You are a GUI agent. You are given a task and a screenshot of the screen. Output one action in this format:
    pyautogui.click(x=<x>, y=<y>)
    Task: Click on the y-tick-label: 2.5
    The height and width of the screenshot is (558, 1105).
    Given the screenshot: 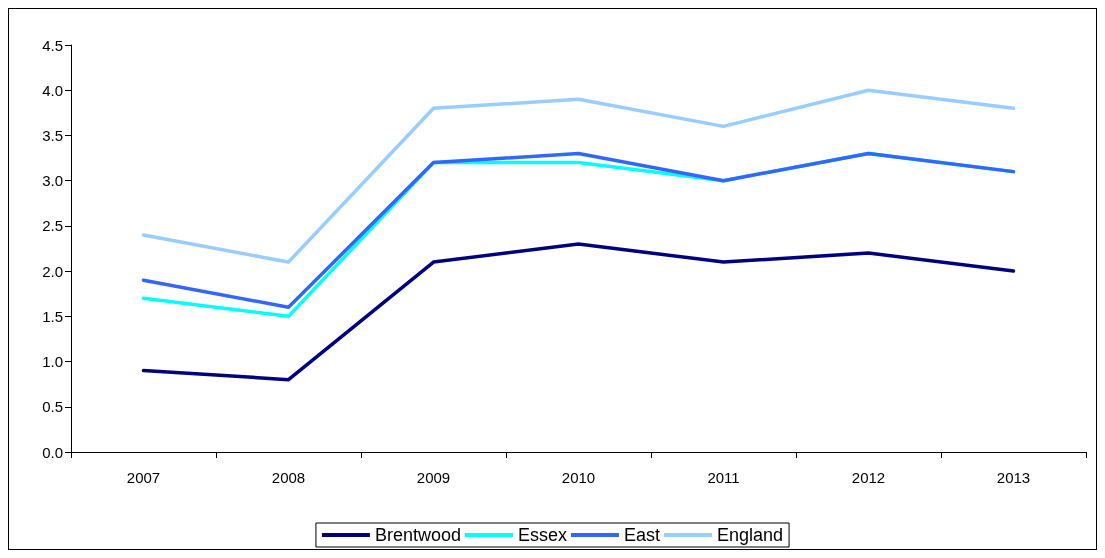 What is the action you would take?
    pyautogui.click(x=52, y=226)
    